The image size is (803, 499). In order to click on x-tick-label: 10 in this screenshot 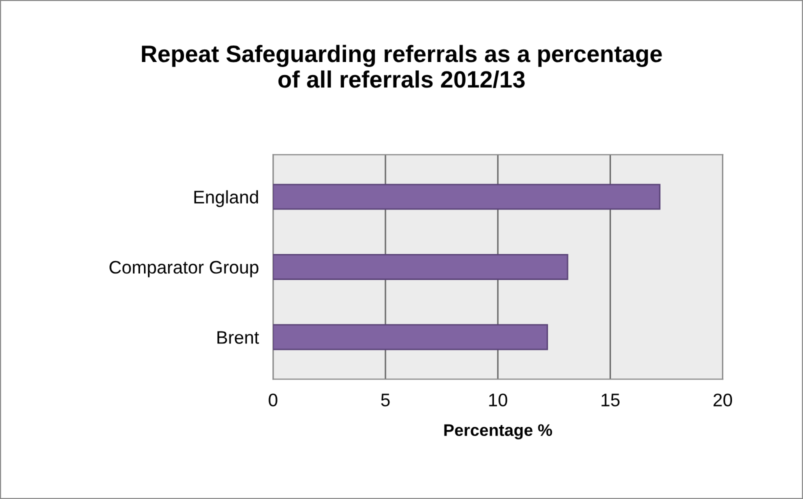, I will do `click(498, 400)`.